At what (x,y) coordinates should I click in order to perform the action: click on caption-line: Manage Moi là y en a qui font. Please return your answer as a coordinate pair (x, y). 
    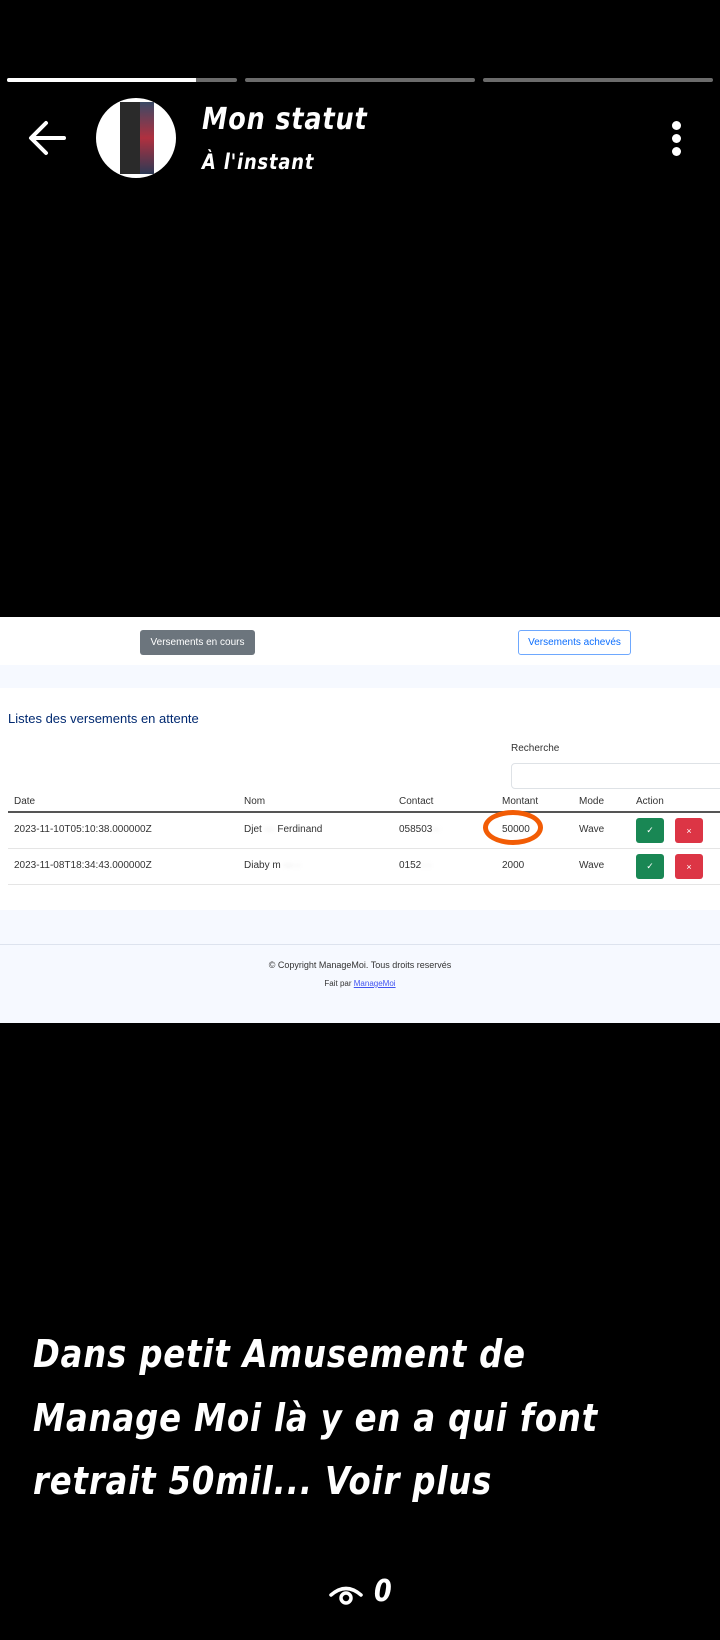
    Looking at the image, I should click on (316, 1418).